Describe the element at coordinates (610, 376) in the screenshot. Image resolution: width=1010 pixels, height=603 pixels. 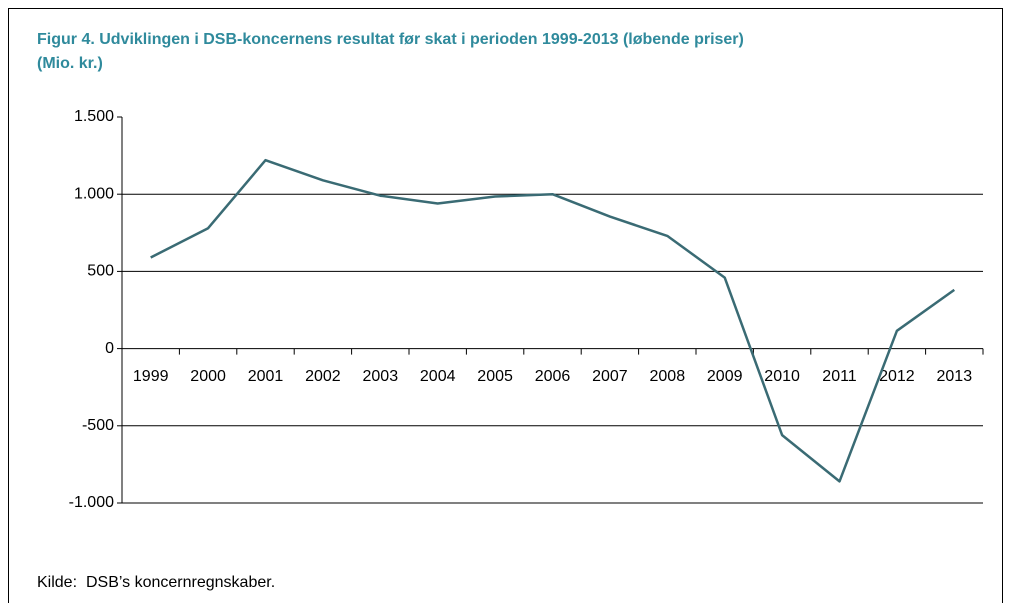
I see `x-tick-label: 2007` at that location.